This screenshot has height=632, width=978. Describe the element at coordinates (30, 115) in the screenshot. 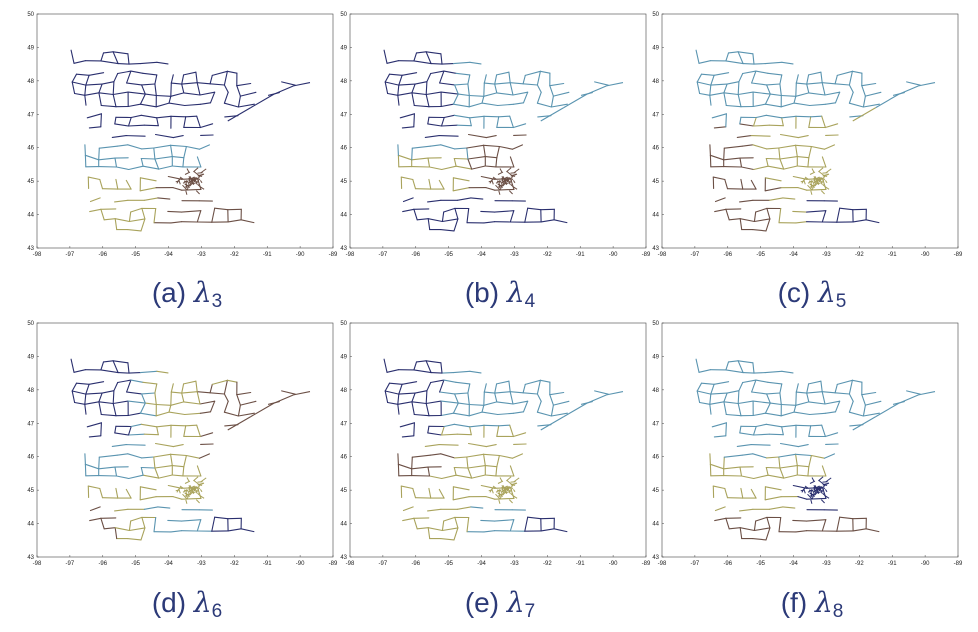

I see `y-tick-label: 47` at that location.